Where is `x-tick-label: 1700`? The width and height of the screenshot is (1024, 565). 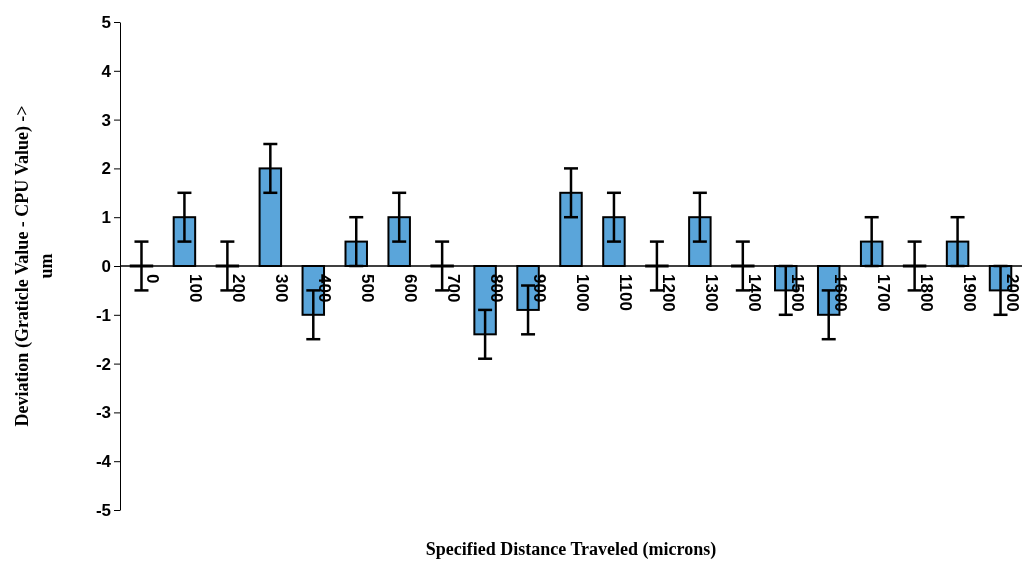
x-tick-label: 1700 is located at coordinates (883, 293).